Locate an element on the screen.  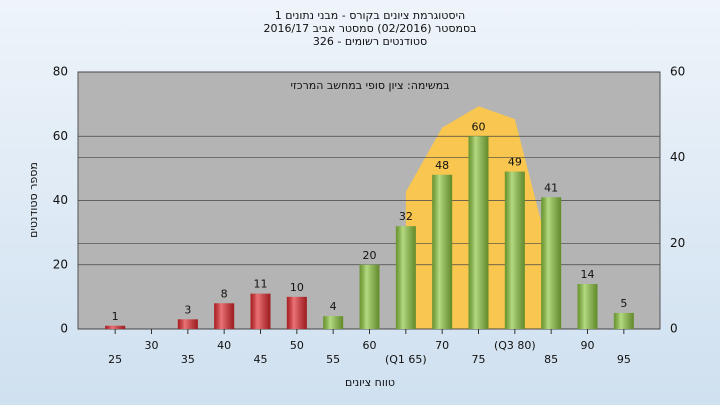
value-label: 48 is located at coordinates (442, 165).